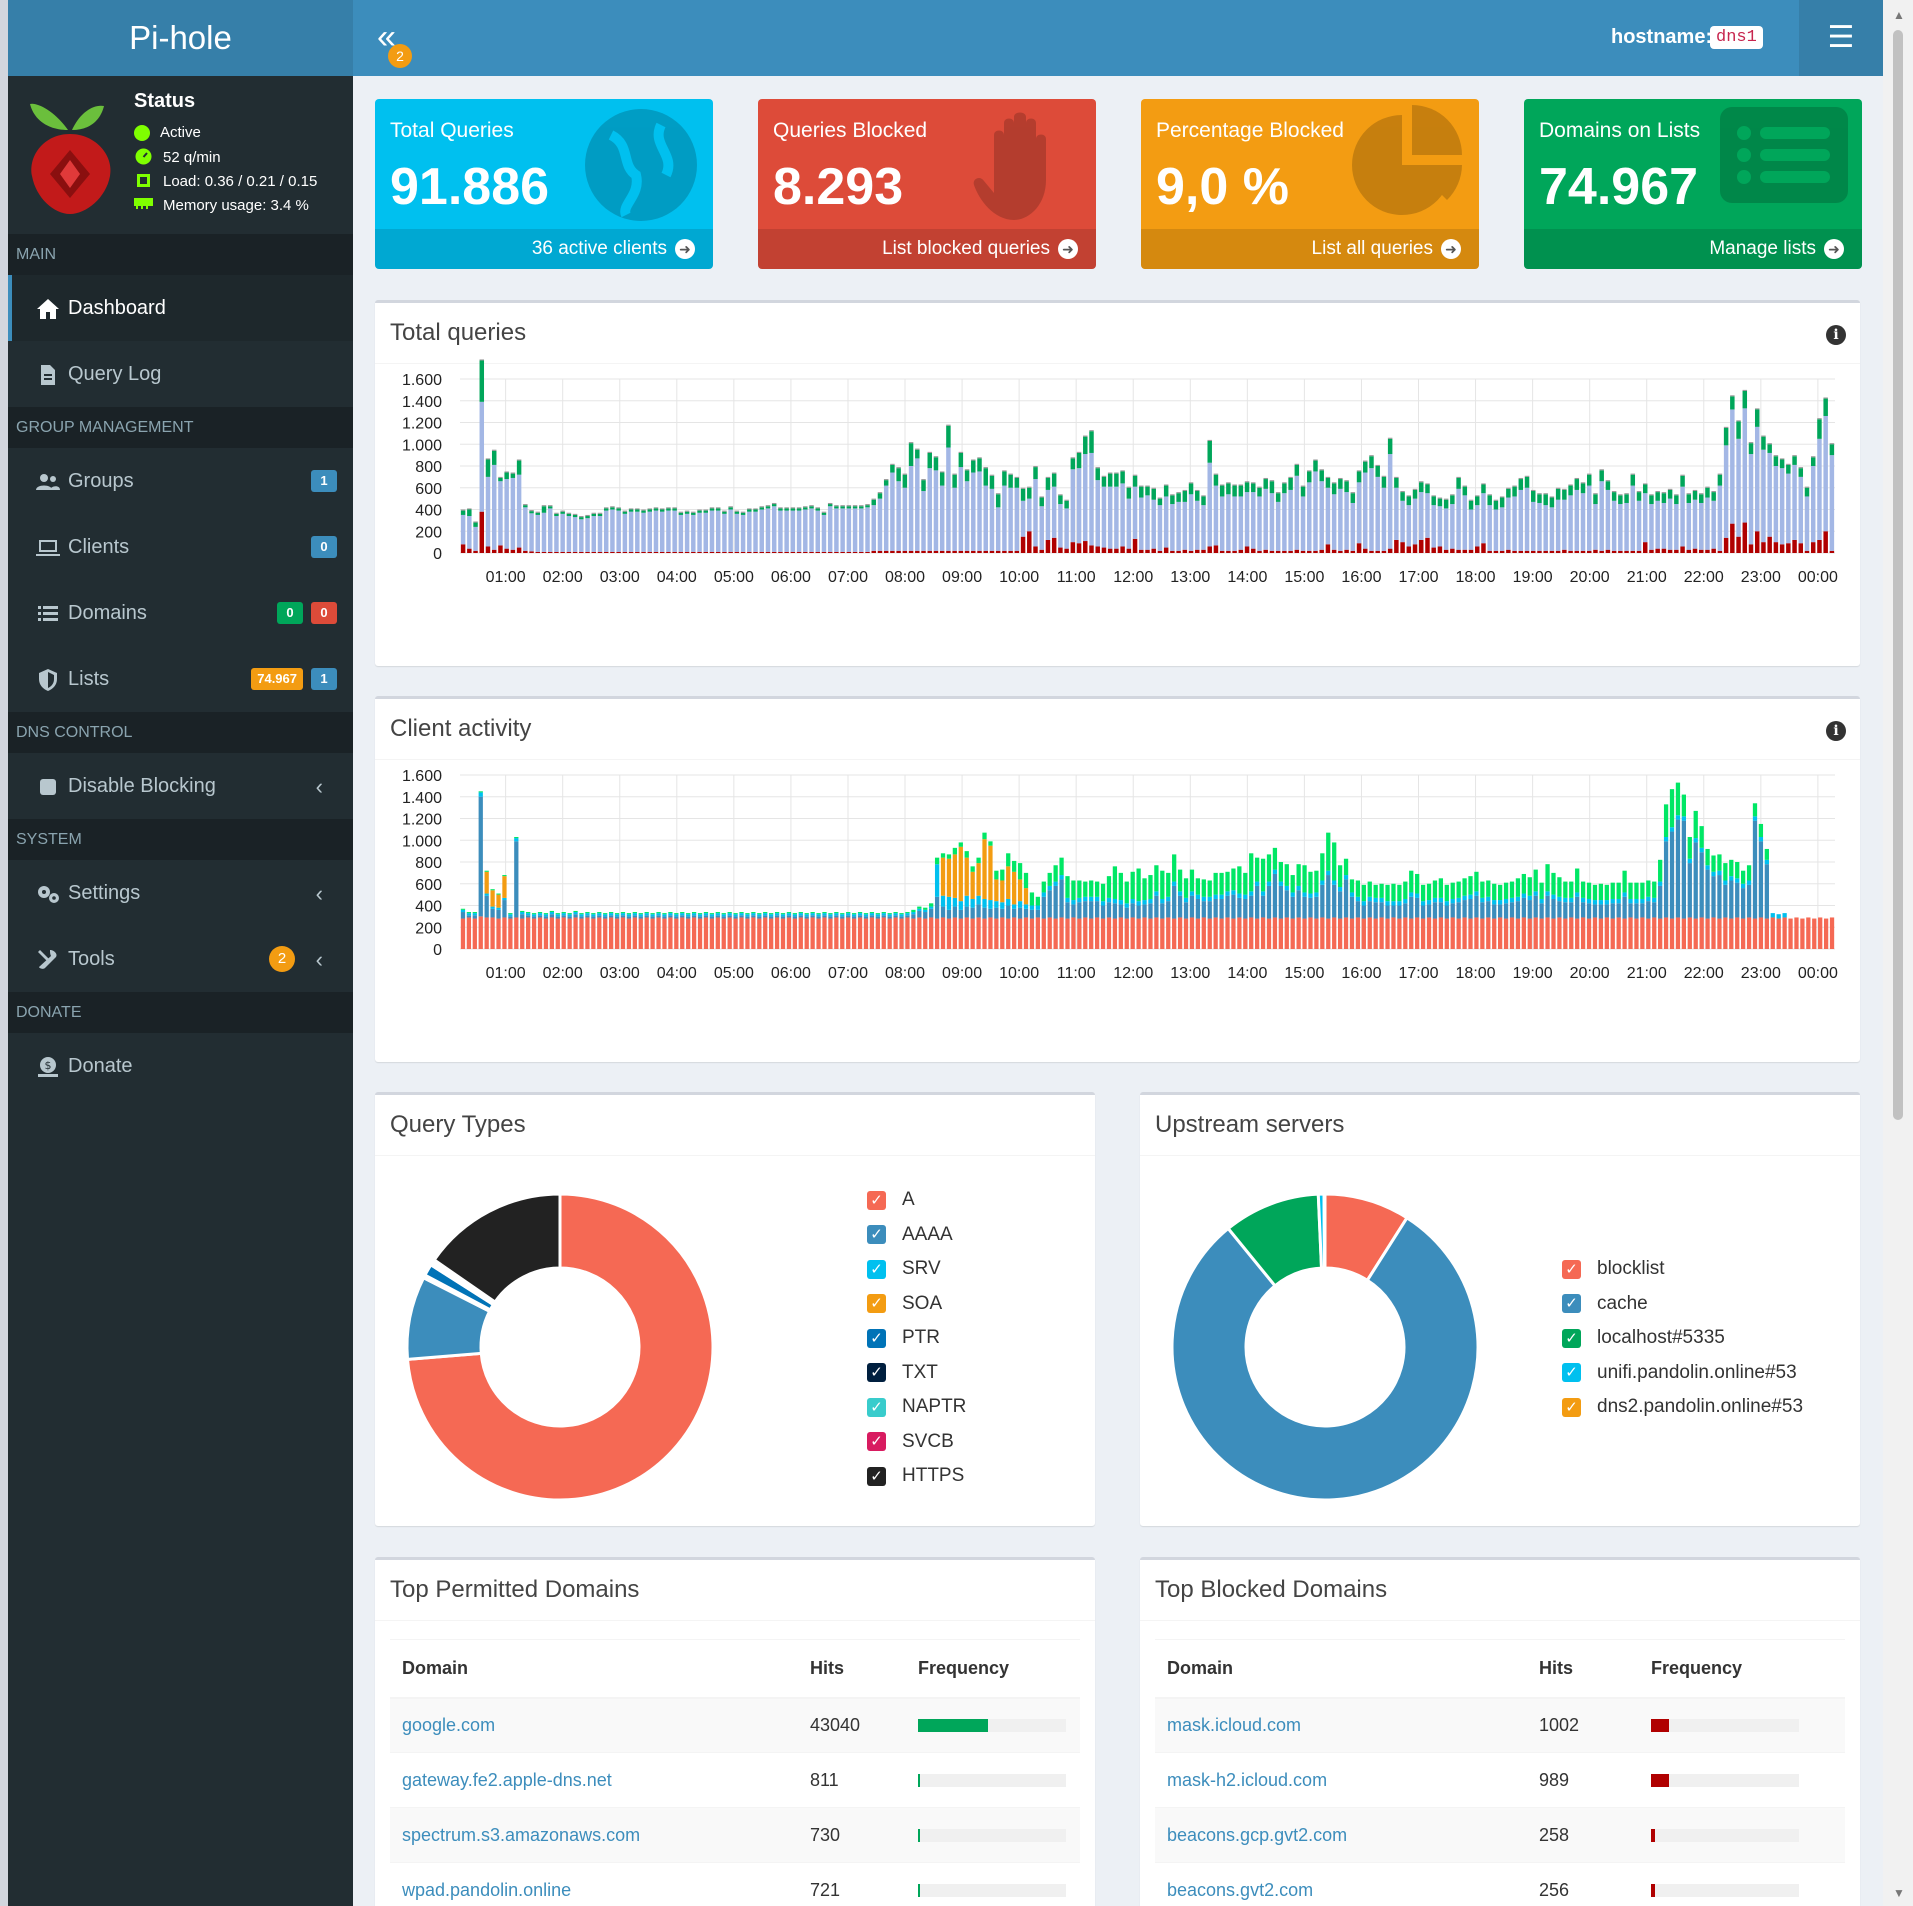 Image resolution: width=1913 pixels, height=1906 pixels. What do you see at coordinates (1234, 1724) in the screenshot?
I see `domain-link: mask.icloud.com` at bounding box center [1234, 1724].